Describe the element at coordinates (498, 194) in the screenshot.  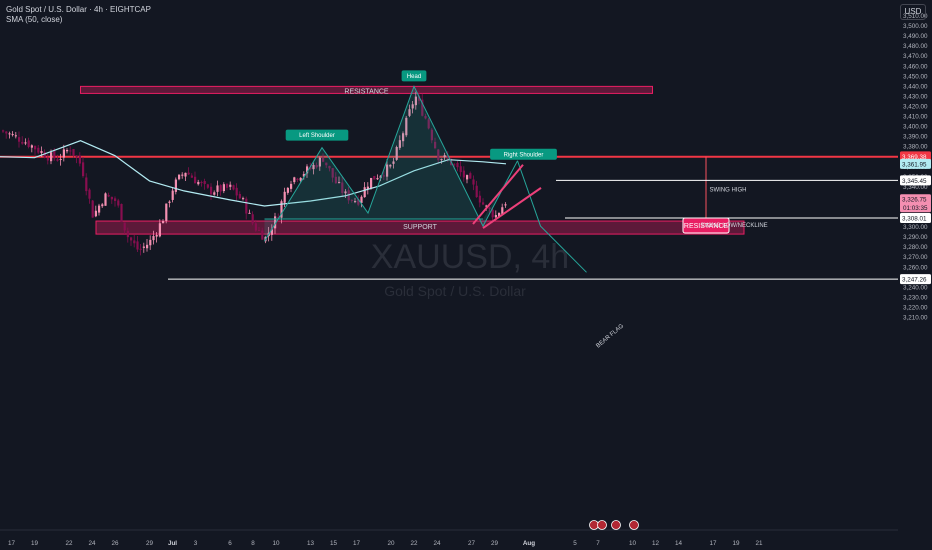
I see `flag-upper-line` at that location.